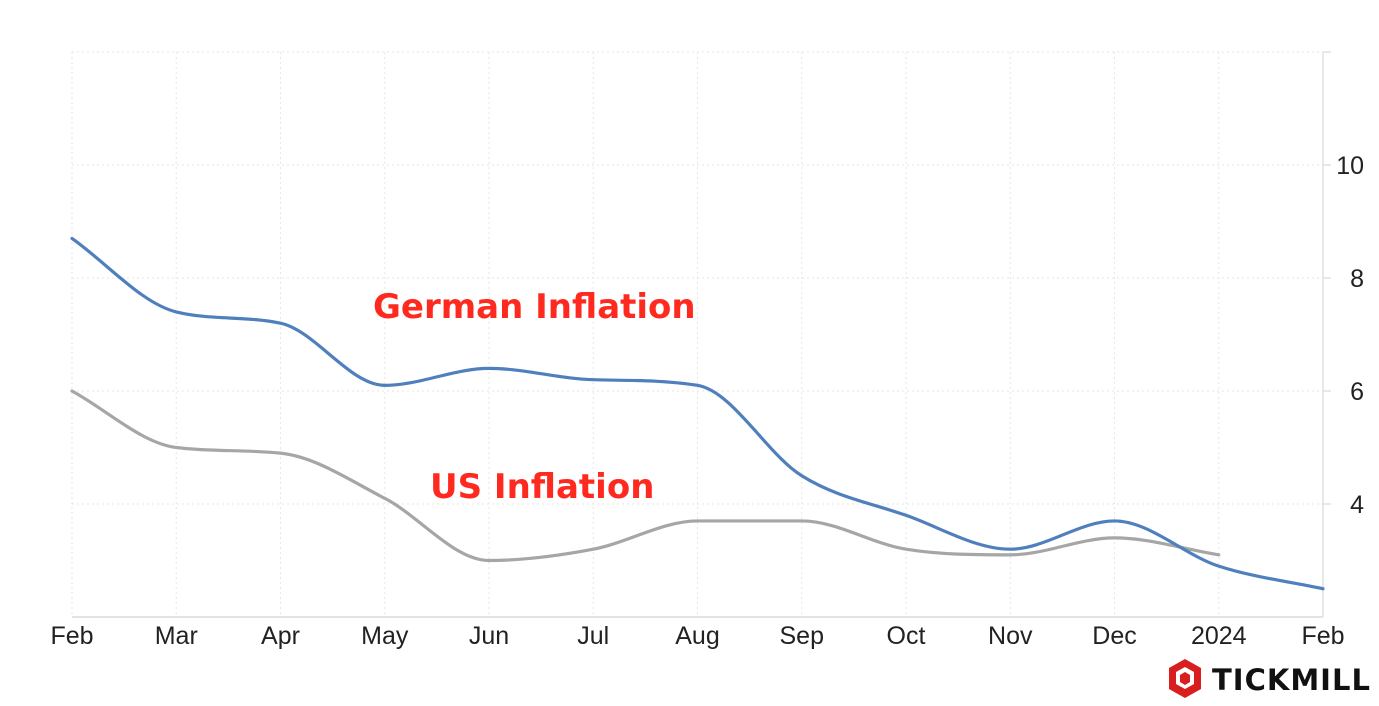 The image size is (1379, 706). I want to click on tickmill-logo-icon, so click(1185, 678).